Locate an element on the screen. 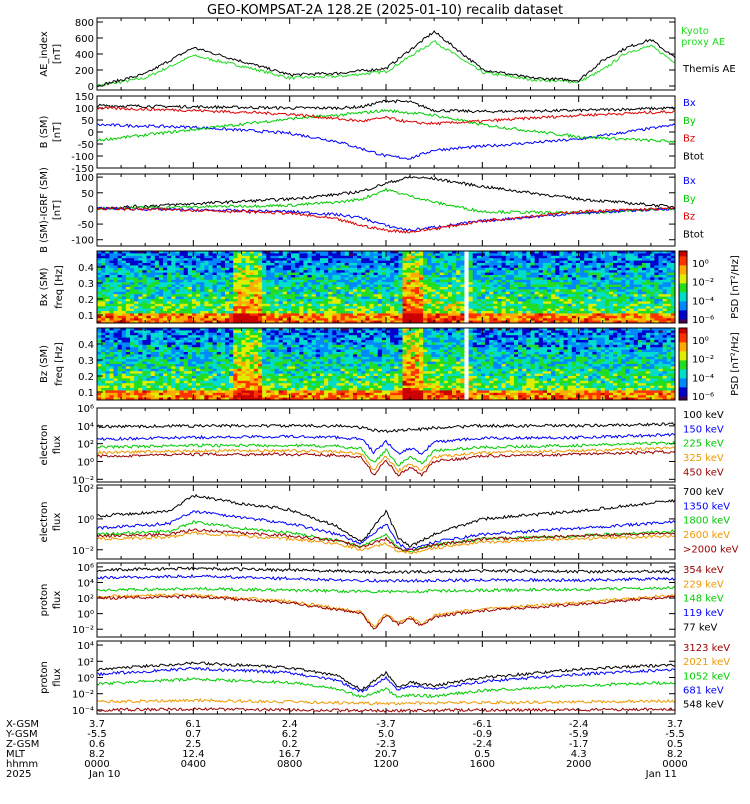  y-axis-label: B (SM) is located at coordinates (44, 131).